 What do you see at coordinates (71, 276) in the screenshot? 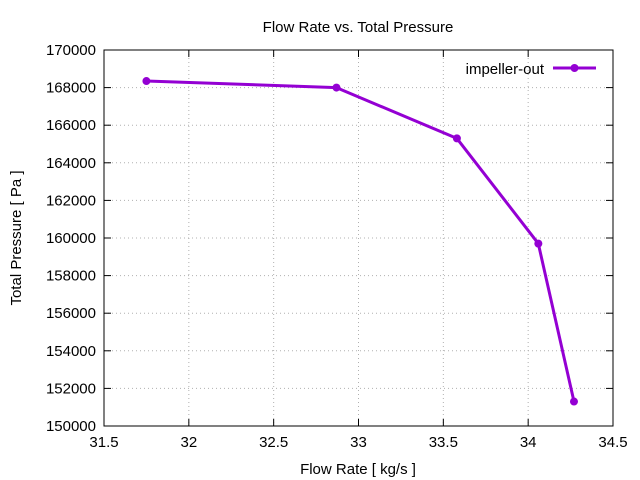
I see `y-tick-label: 158000` at bounding box center [71, 276].